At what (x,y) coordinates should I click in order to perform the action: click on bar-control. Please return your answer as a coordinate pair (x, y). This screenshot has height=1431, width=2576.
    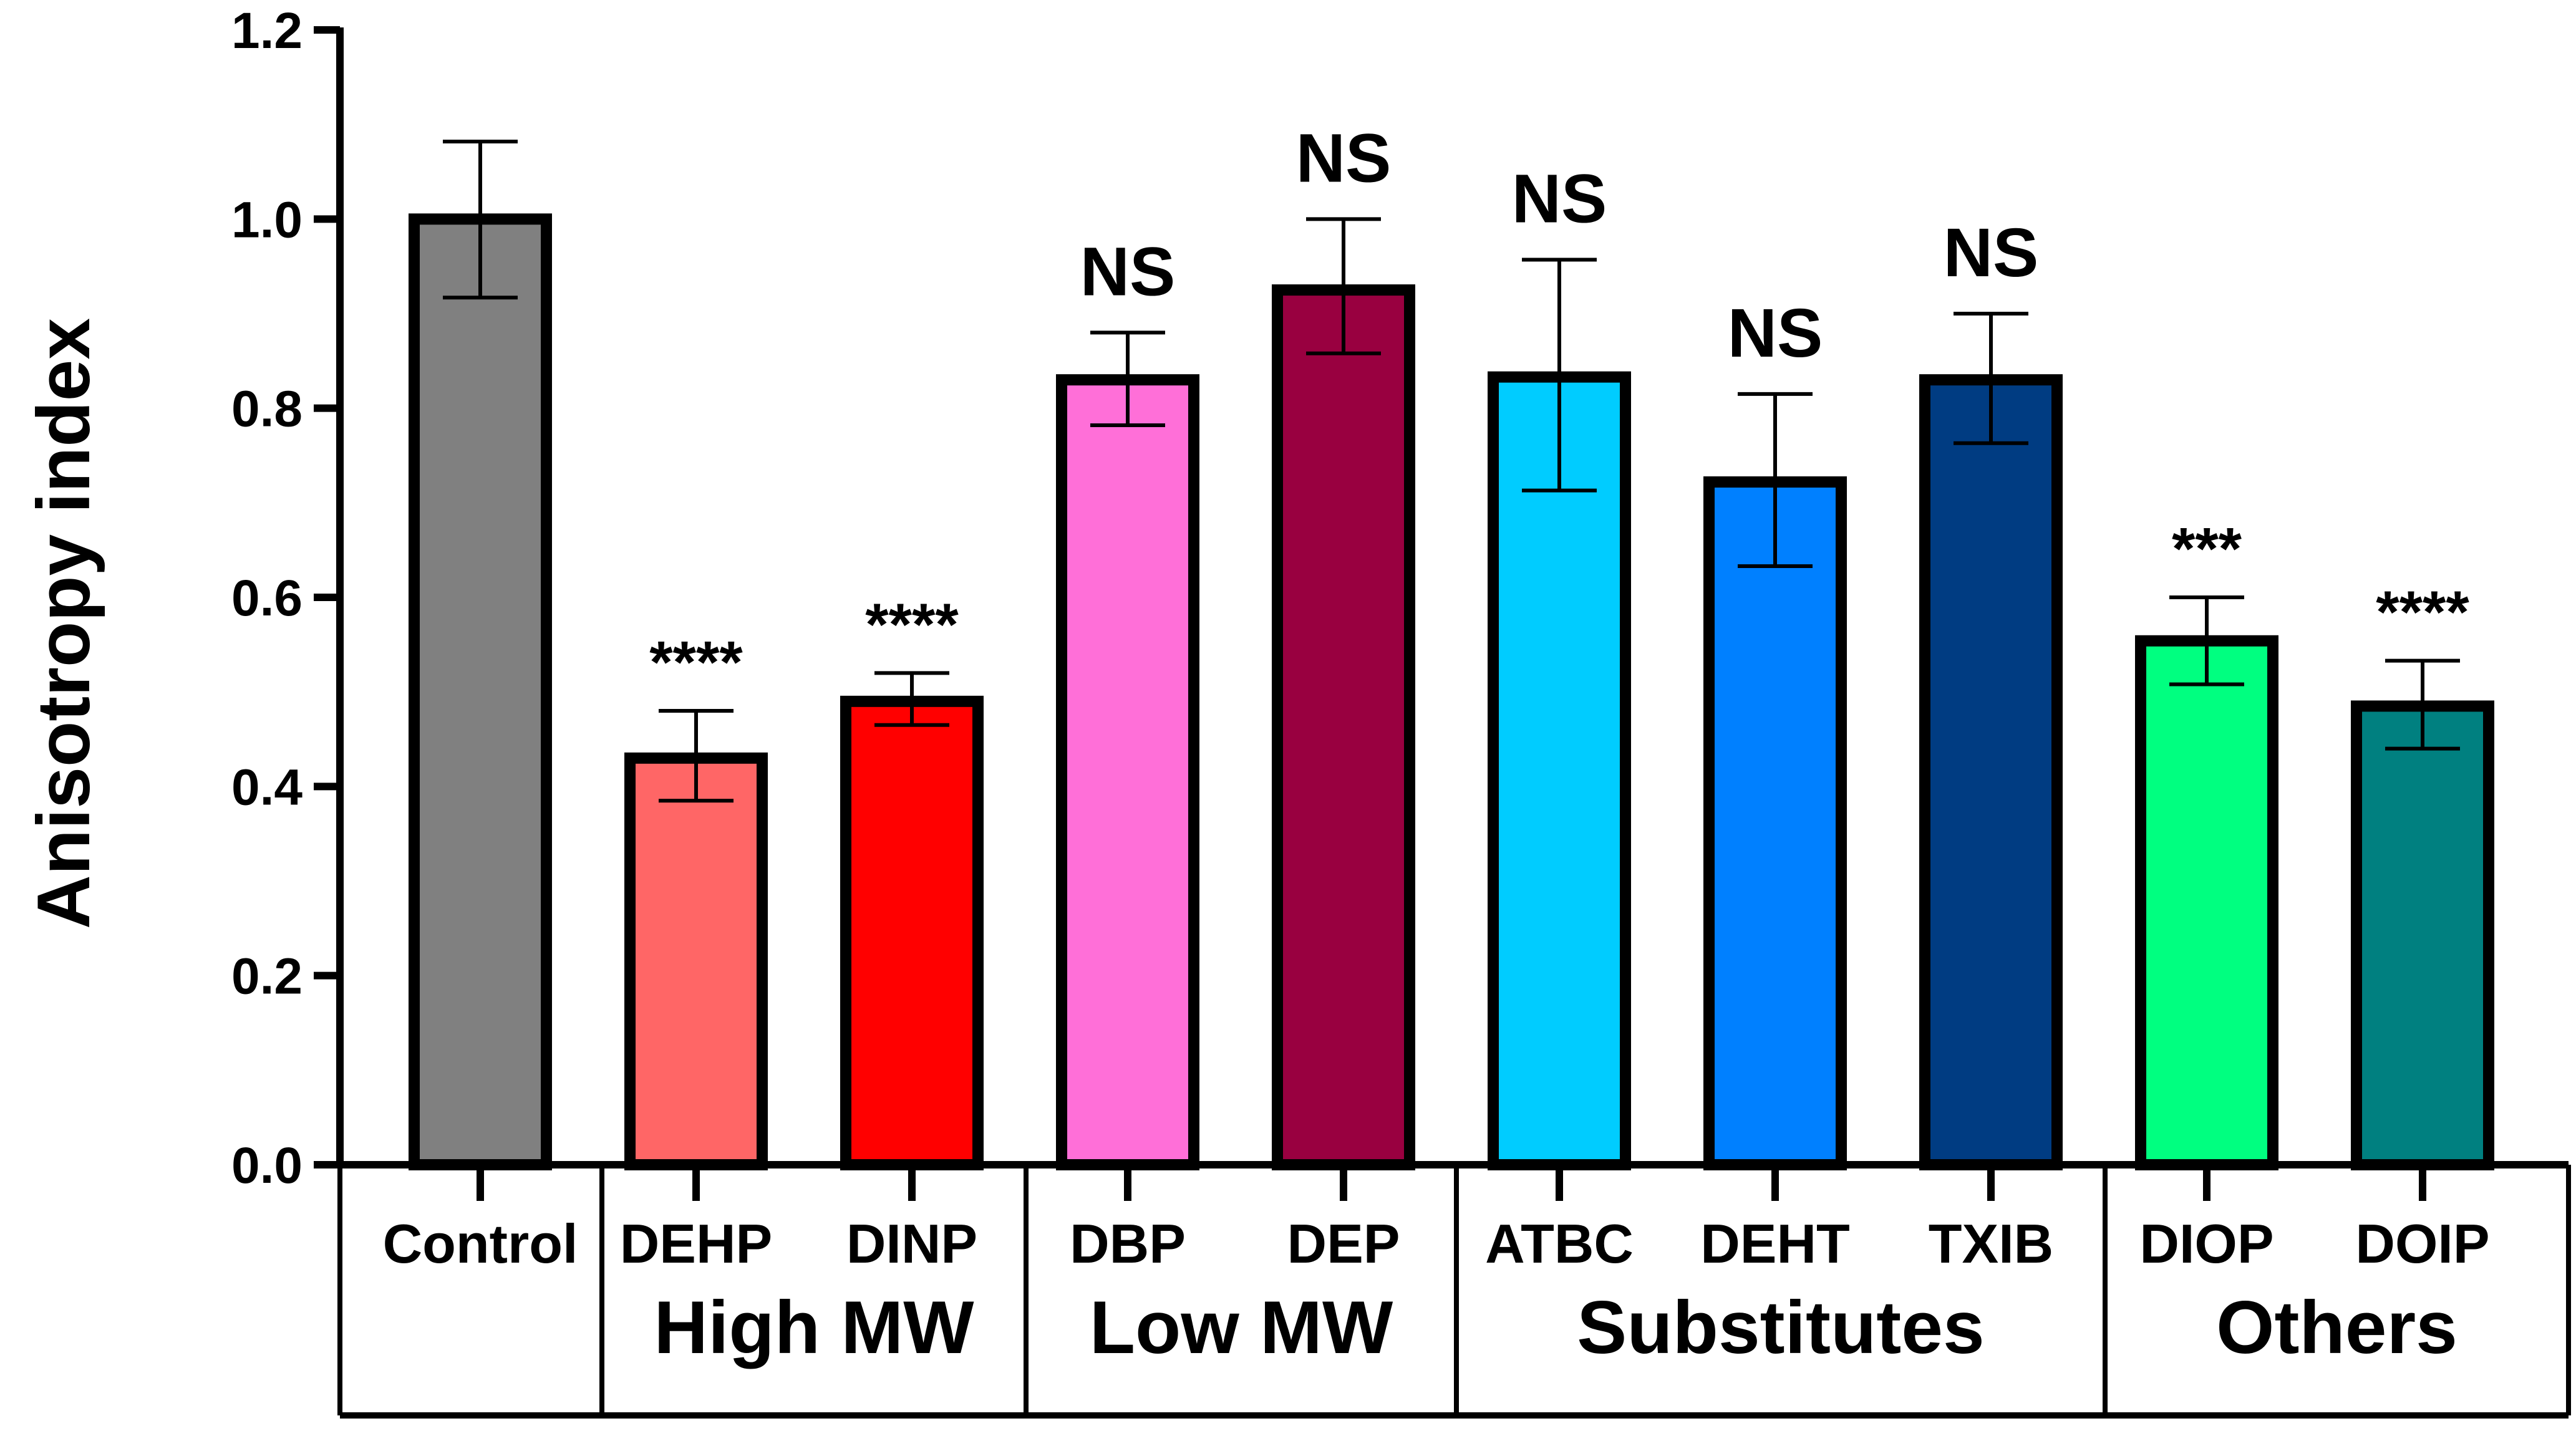
    Looking at the image, I should click on (480, 691).